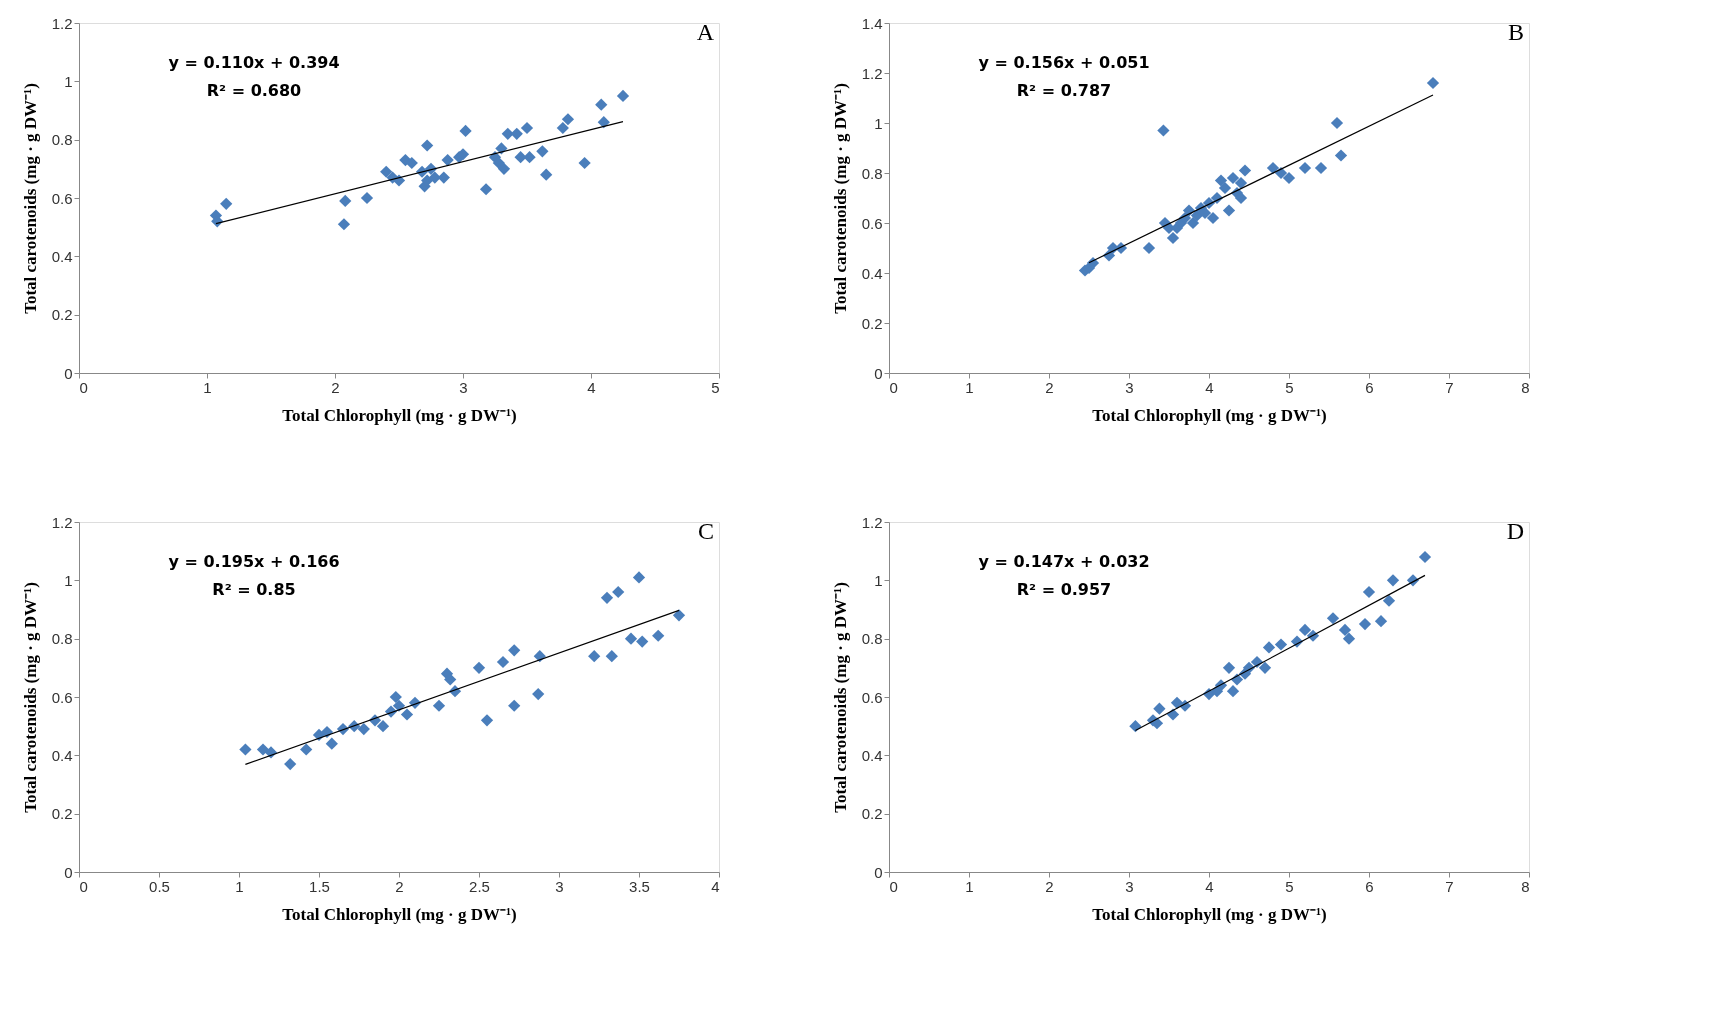  I want to click on x-tick-label: 6, so click(1369, 387).